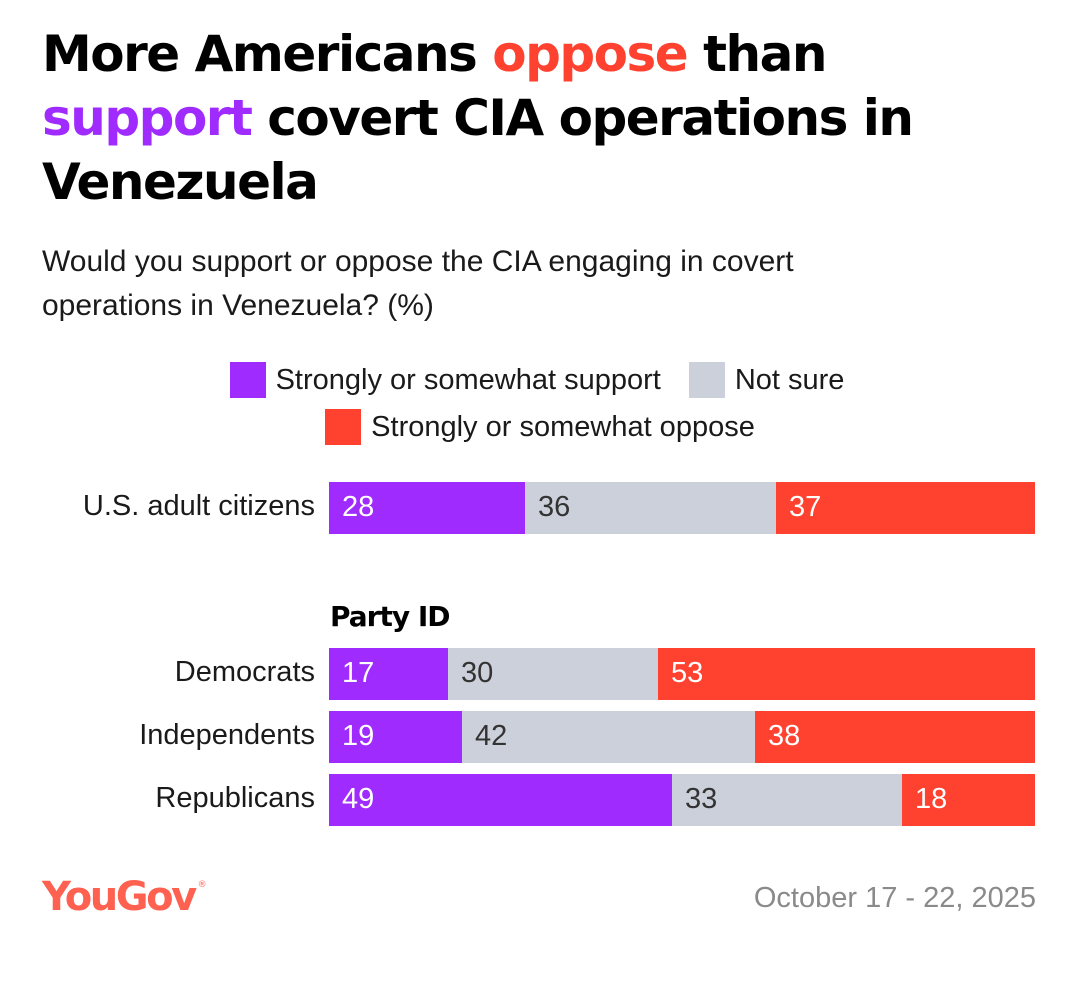 The height and width of the screenshot is (993, 1080). I want to click on legend-label: Strongly or somewhat oppose, so click(563, 426).